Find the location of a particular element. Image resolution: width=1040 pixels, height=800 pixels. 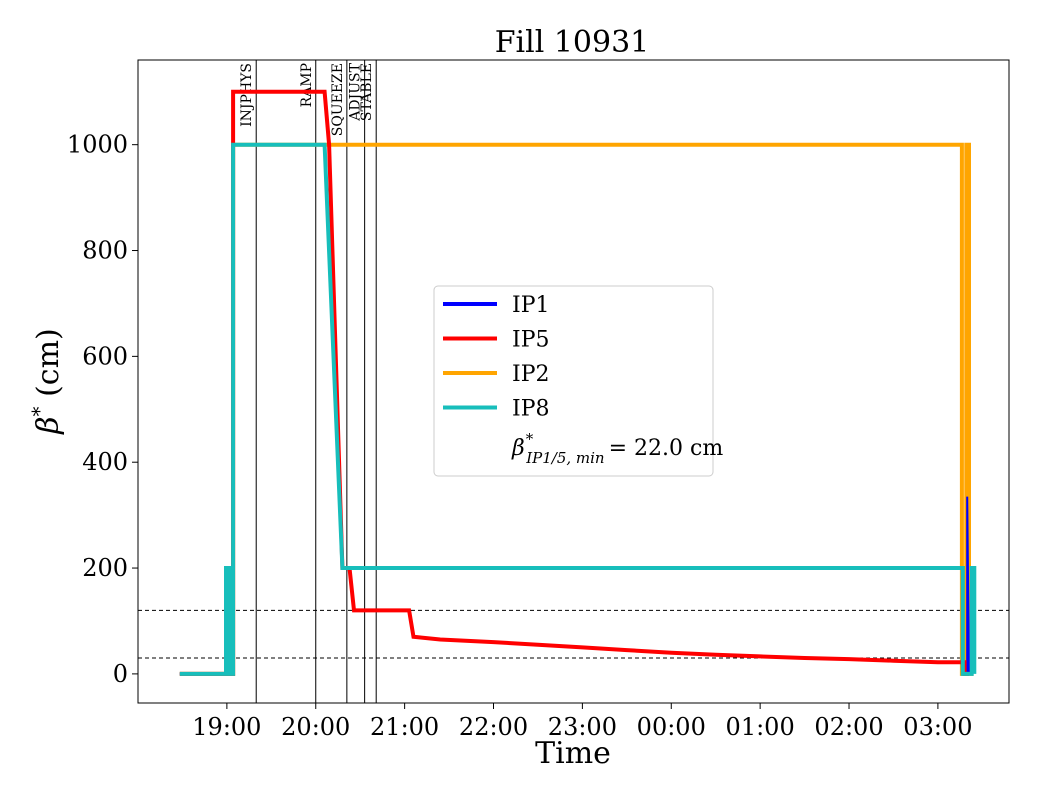

x-tick-label: 20:00 is located at coordinates (315, 727).